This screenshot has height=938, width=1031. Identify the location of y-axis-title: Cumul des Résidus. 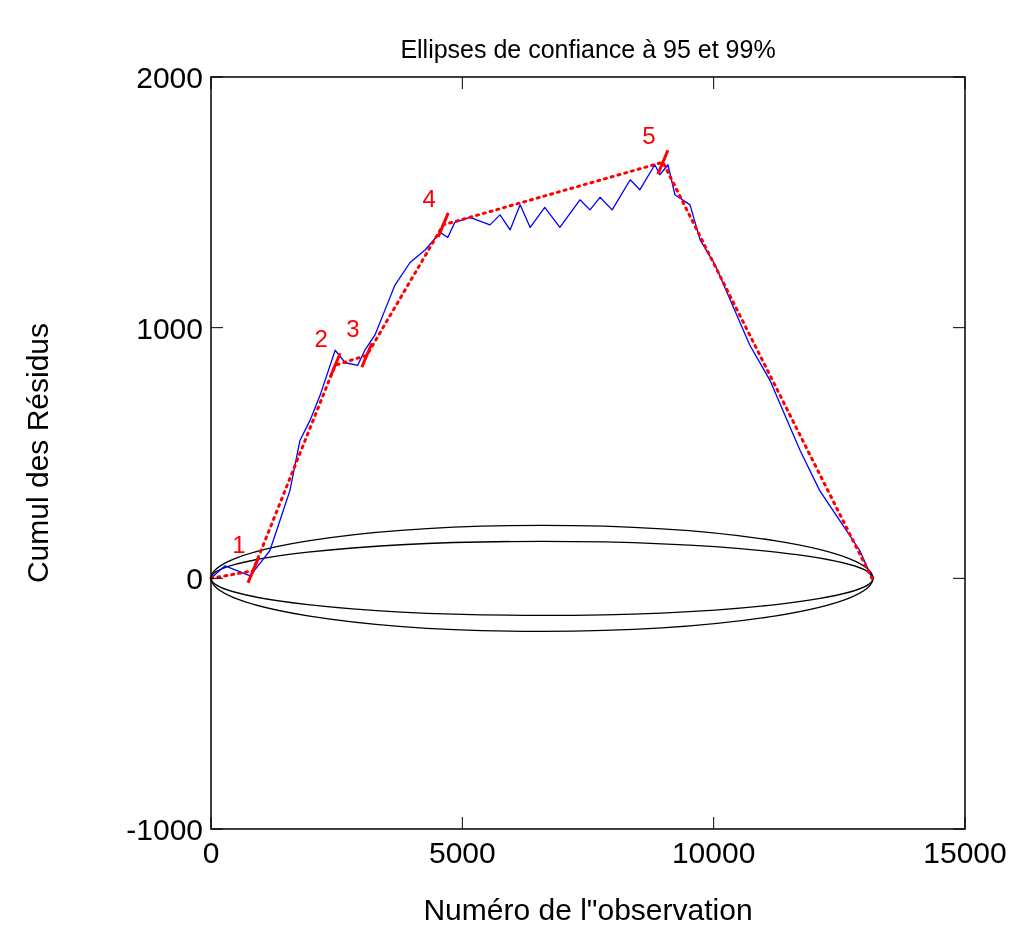
(37, 453).